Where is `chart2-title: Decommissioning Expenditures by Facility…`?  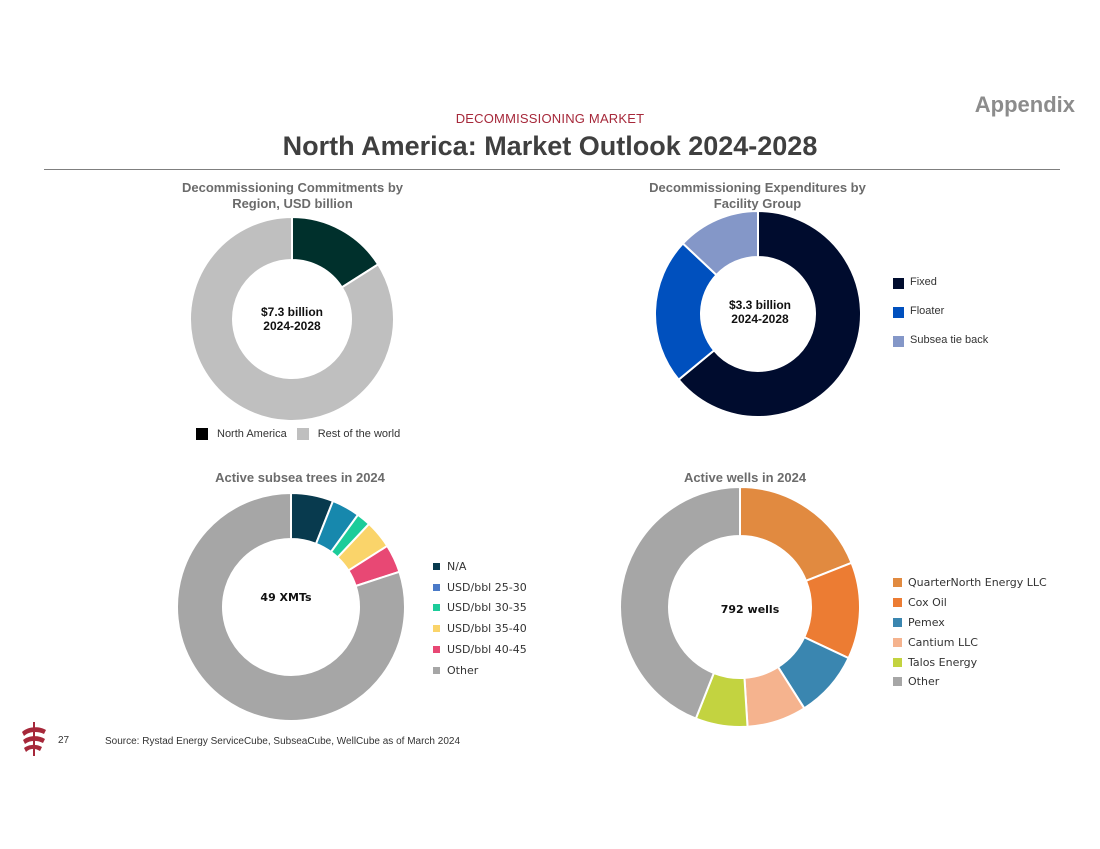
chart2-title: Decommissioning Expenditures by Facility… is located at coordinates (757, 196).